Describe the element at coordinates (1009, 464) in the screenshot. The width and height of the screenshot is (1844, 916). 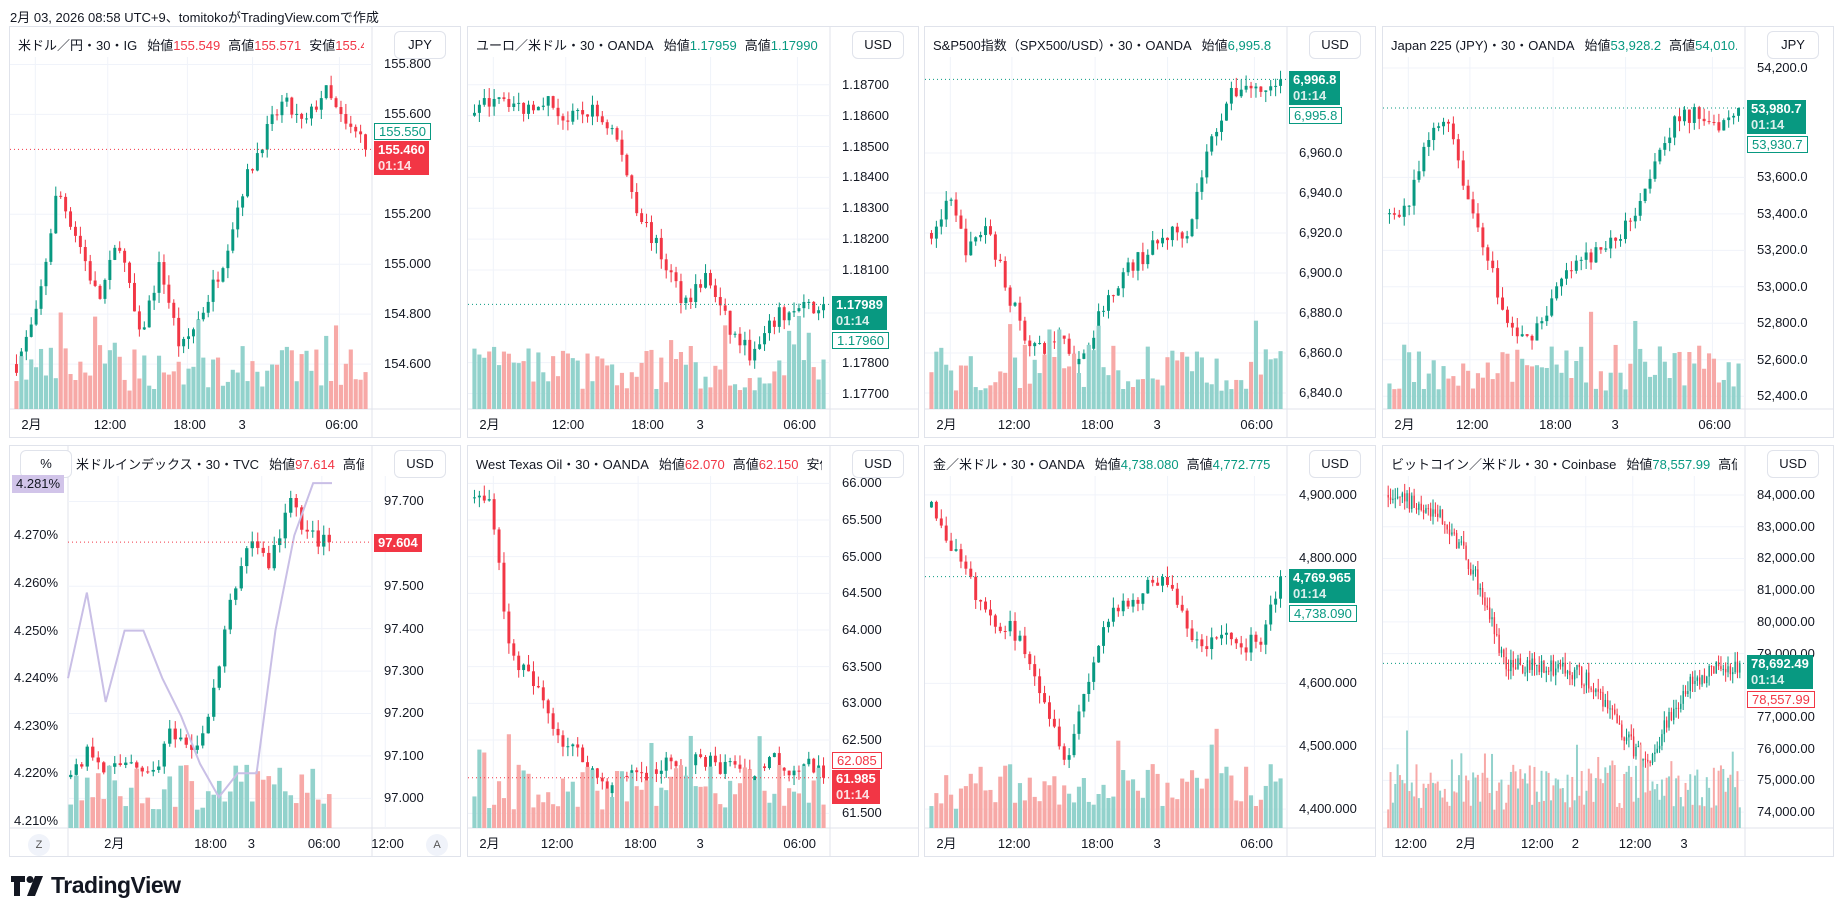
I see `symbol-title: 金／米ドル・30・OANDA` at that location.